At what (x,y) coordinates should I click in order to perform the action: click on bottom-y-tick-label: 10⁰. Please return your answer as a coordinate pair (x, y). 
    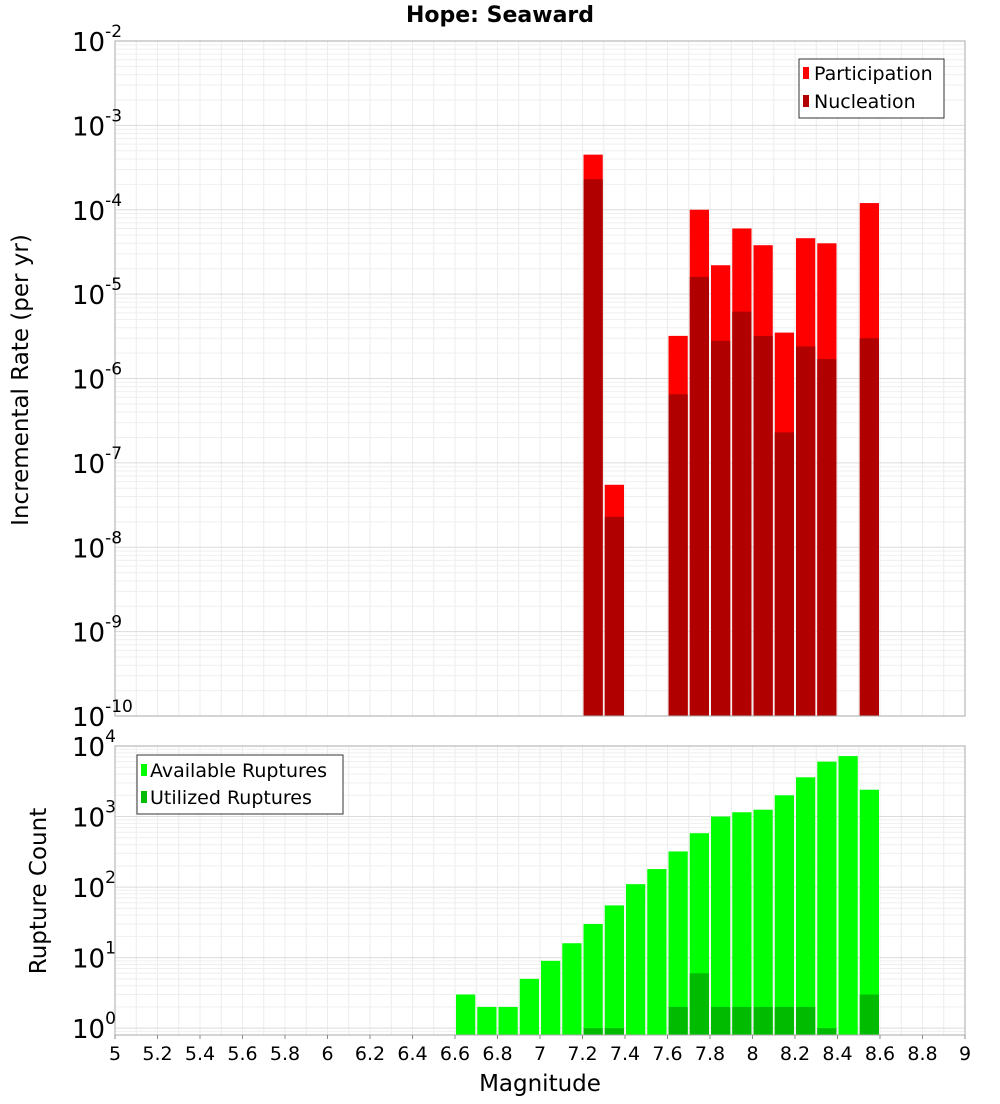
    Looking at the image, I should click on (94, 1027).